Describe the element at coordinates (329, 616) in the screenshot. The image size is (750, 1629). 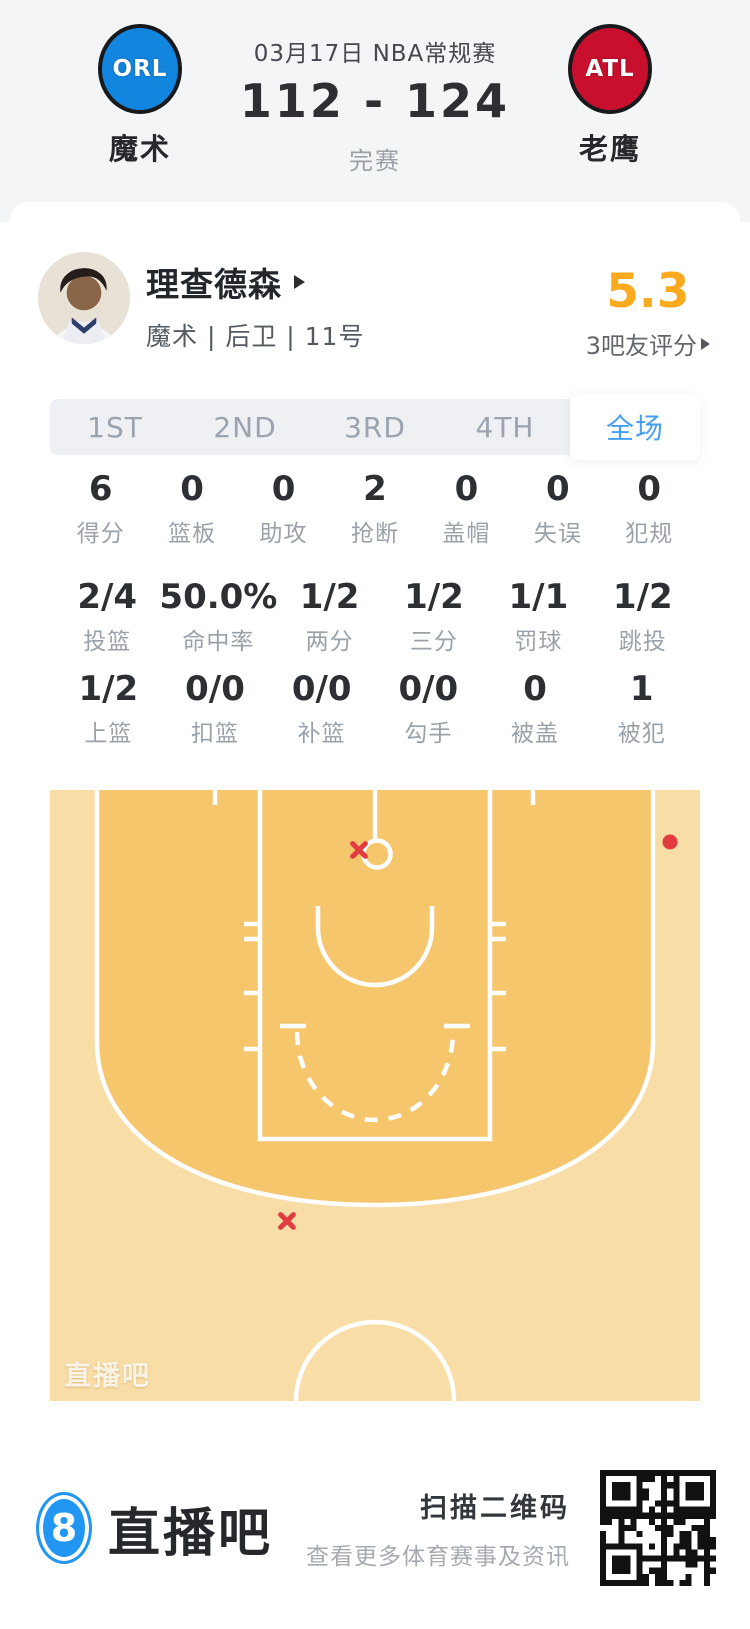
I see `stat-2pt: 1/2 两分` at that location.